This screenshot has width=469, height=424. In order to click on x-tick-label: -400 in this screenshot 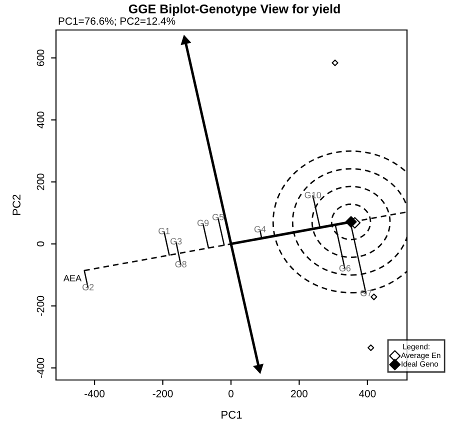, I will do `click(94, 394)`.